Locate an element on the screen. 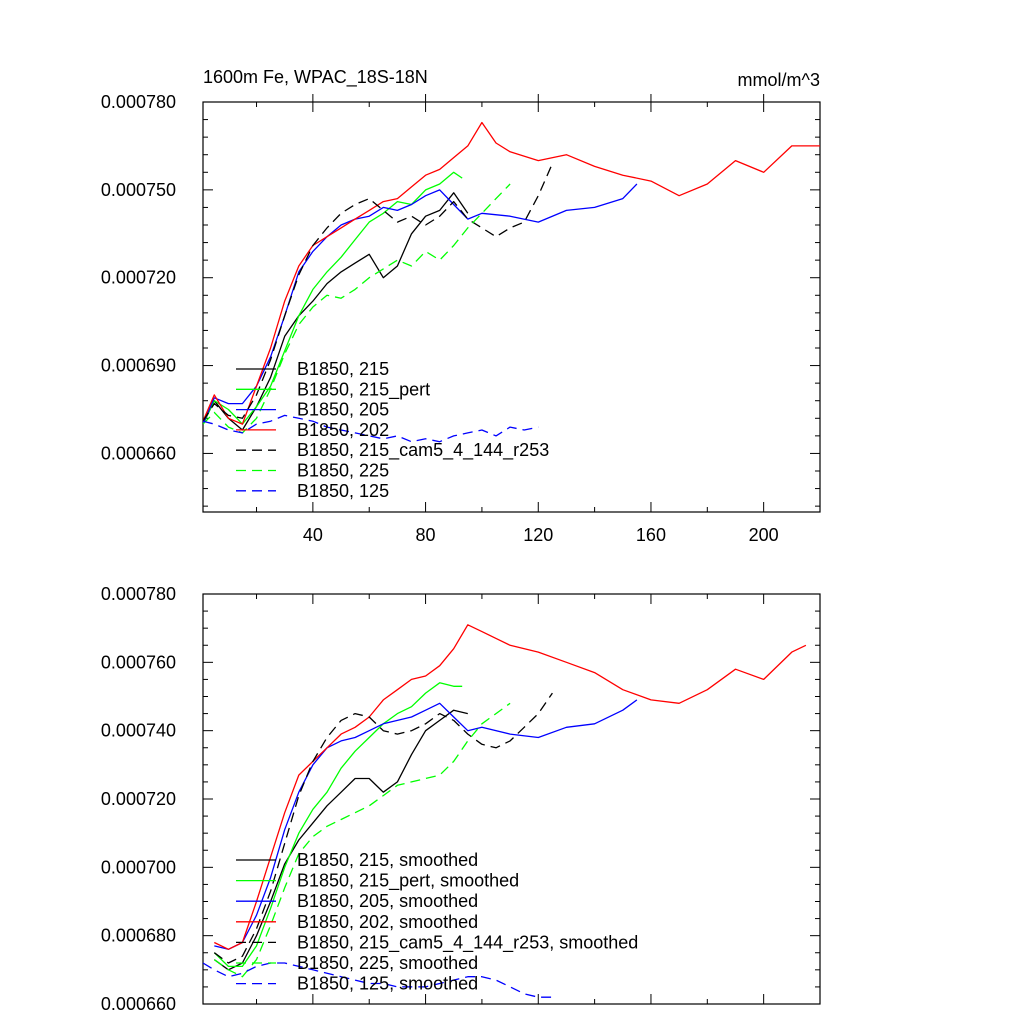 The image size is (1024, 1024). legend-label: B1850, 215_cam5_4_144_r253 is located at coordinates (423, 450).